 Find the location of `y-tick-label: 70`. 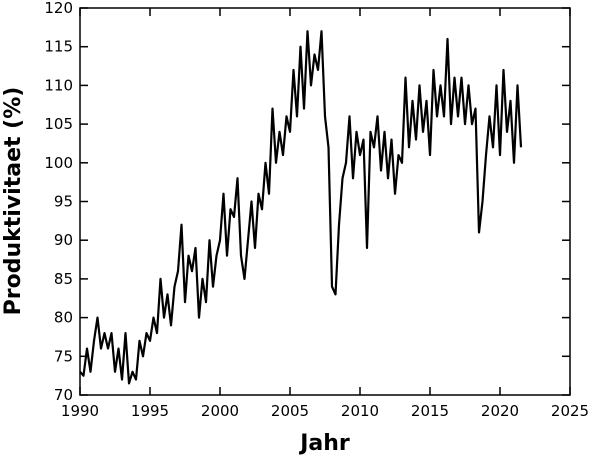

y-tick-label: 70 is located at coordinates (63, 395).